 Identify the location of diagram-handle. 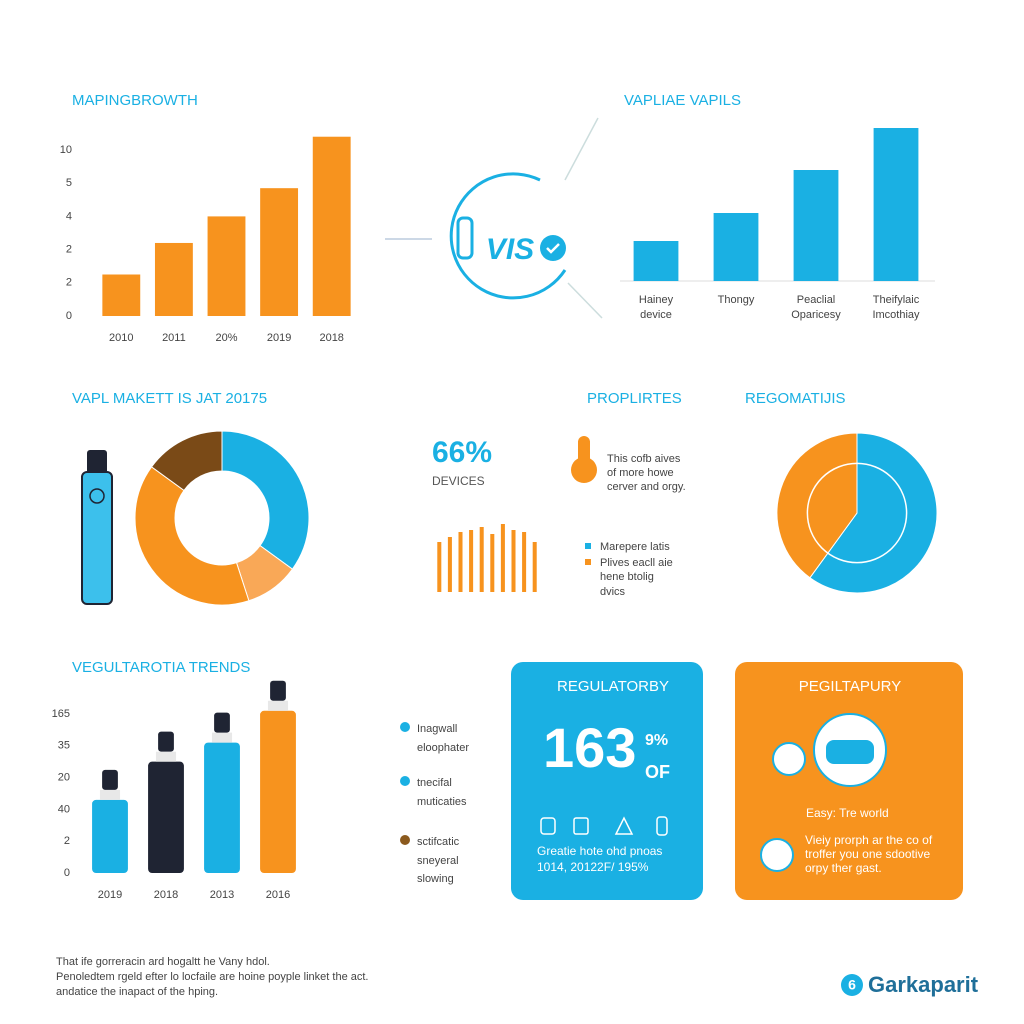
(465, 238).